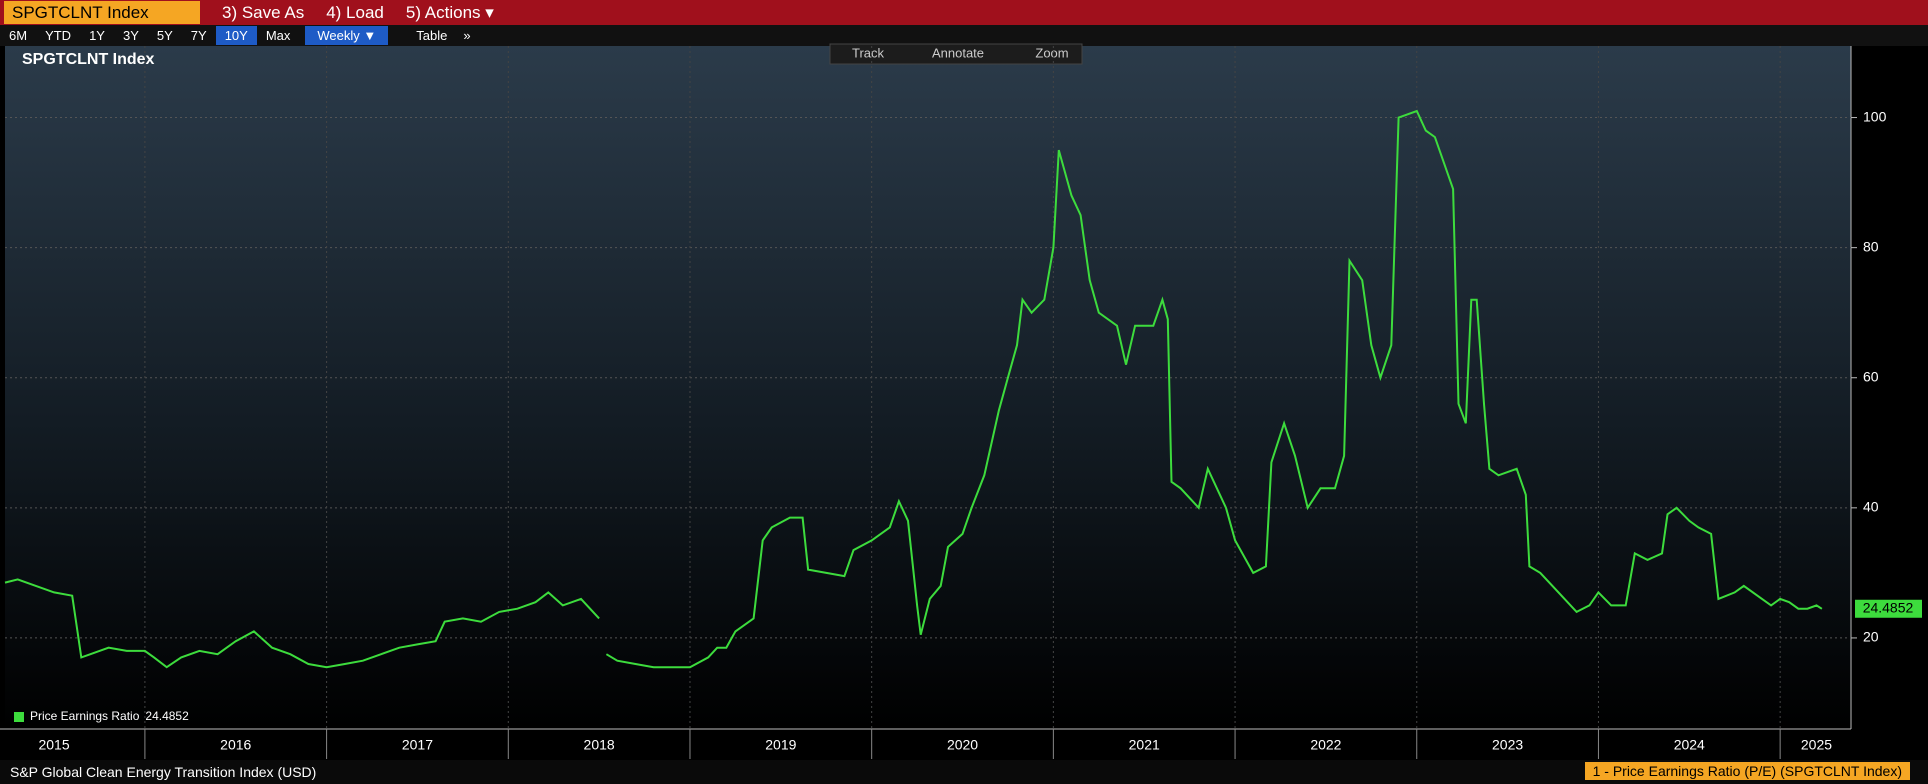 Image resolution: width=1928 pixels, height=784 pixels. What do you see at coordinates (236, 35) in the screenshot?
I see `range-button: 10Y` at bounding box center [236, 35].